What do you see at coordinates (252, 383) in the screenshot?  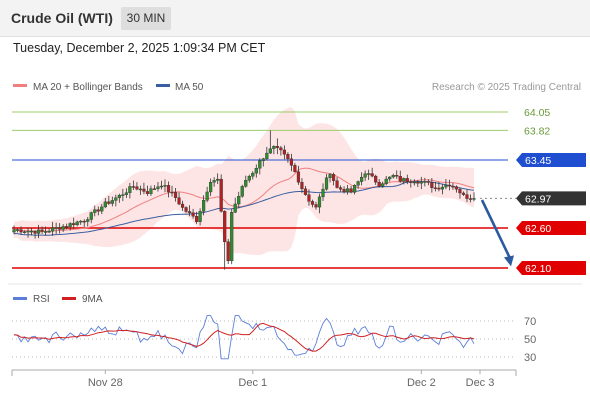 I see `x-tick-label: Dec 1` at bounding box center [252, 383].